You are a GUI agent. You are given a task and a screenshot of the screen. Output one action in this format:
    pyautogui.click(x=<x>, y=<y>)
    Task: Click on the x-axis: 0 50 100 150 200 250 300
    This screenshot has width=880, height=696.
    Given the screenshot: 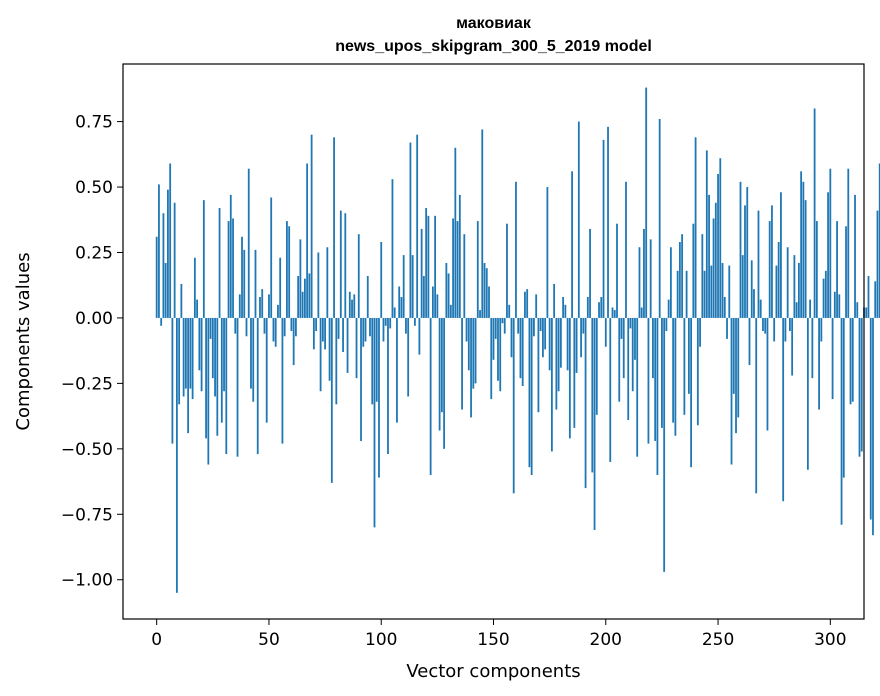 What is the action you would take?
    pyautogui.click(x=499, y=634)
    